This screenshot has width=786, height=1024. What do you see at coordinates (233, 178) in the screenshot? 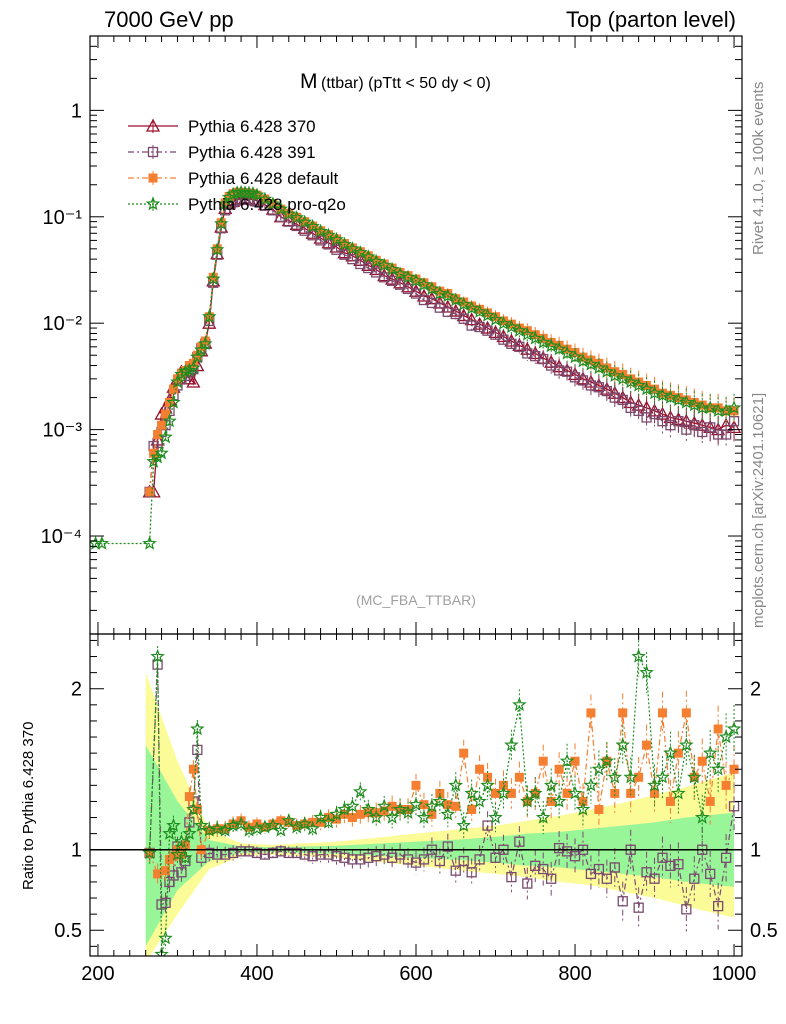
I see `legend-entry-pdefault: Pythia 6.428 default` at bounding box center [233, 178].